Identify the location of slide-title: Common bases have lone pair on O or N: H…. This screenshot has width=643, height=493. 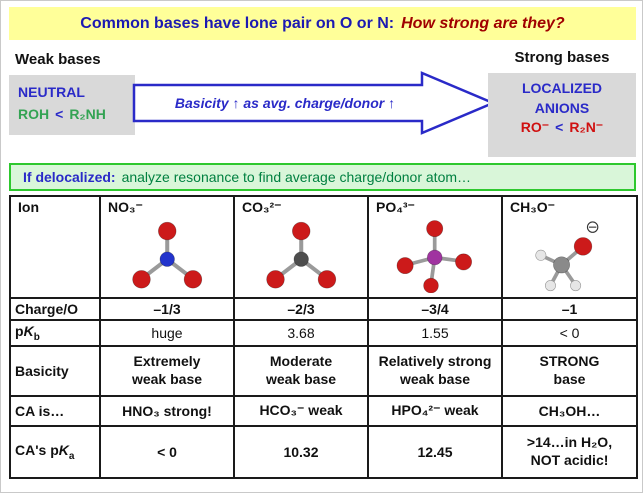
(322, 23).